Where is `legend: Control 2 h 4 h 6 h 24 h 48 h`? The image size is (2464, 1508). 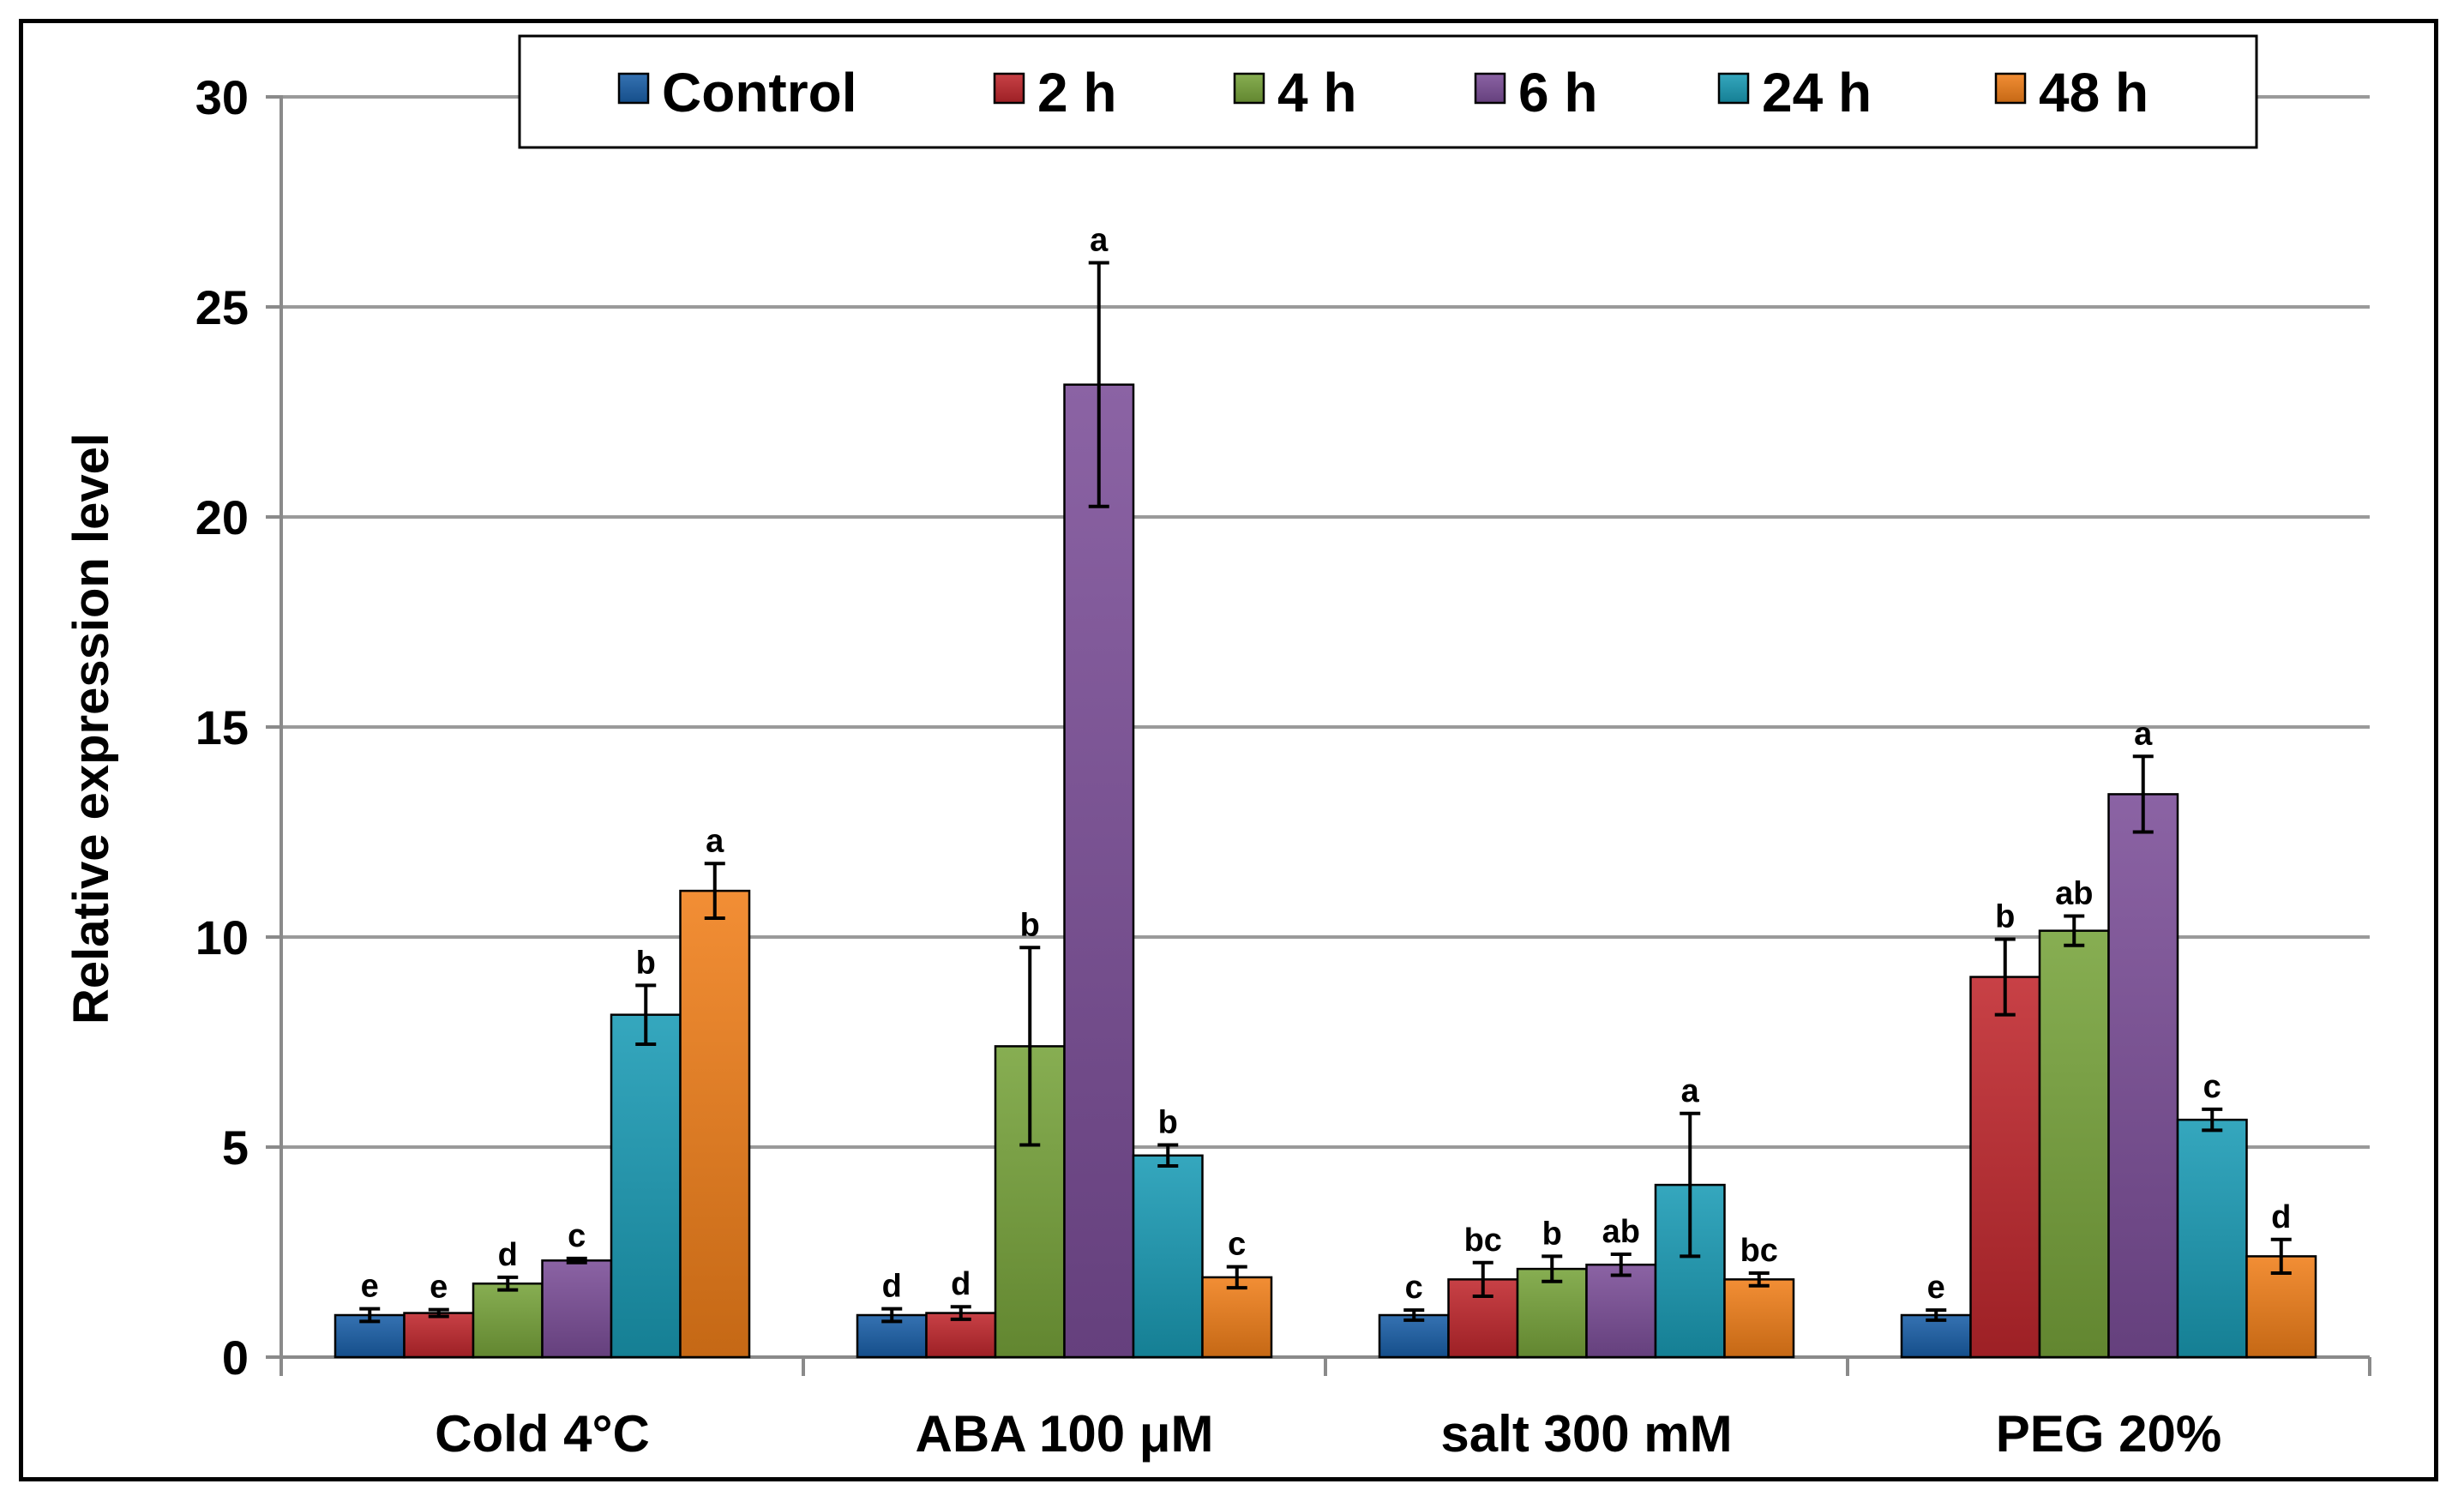 legend: Control 2 h 4 h 6 h 24 h 48 h is located at coordinates (1388, 92).